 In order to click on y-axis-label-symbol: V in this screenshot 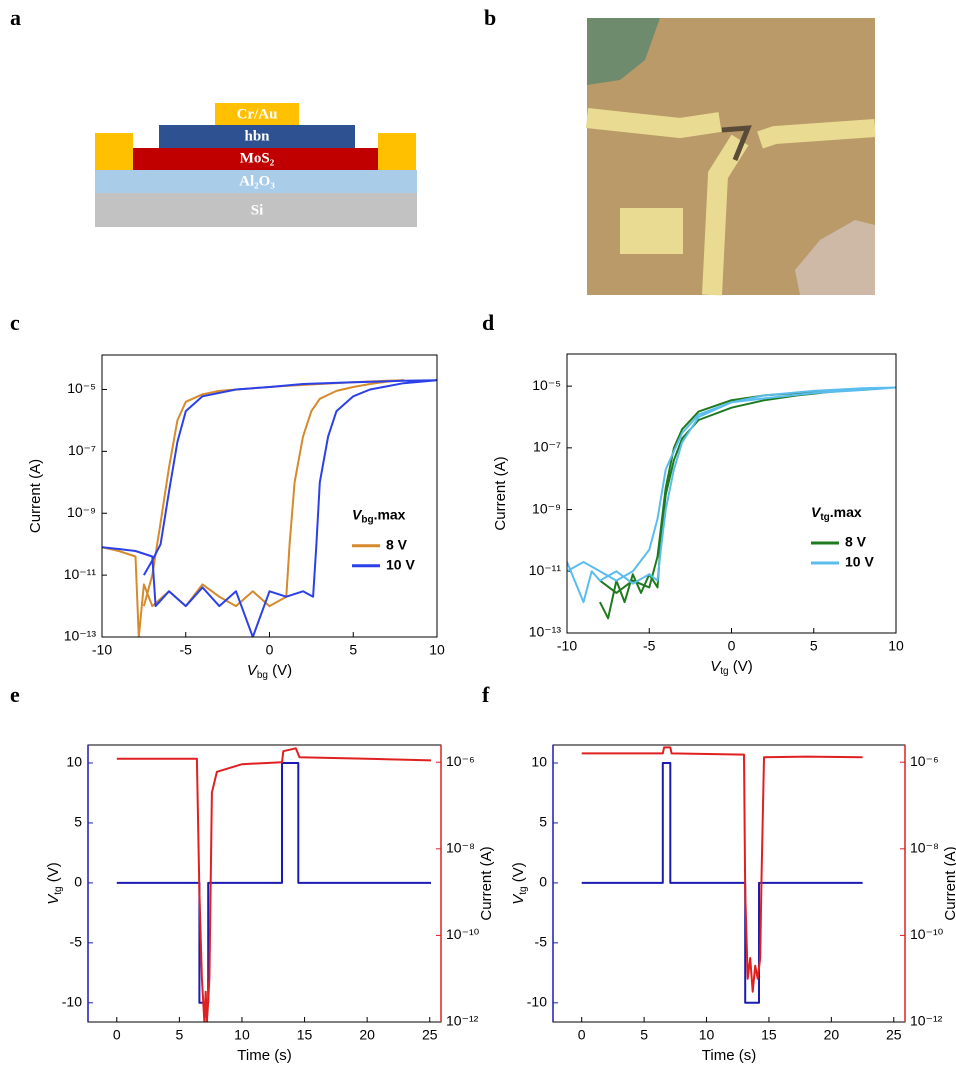, I will do `click(53, 899)`.